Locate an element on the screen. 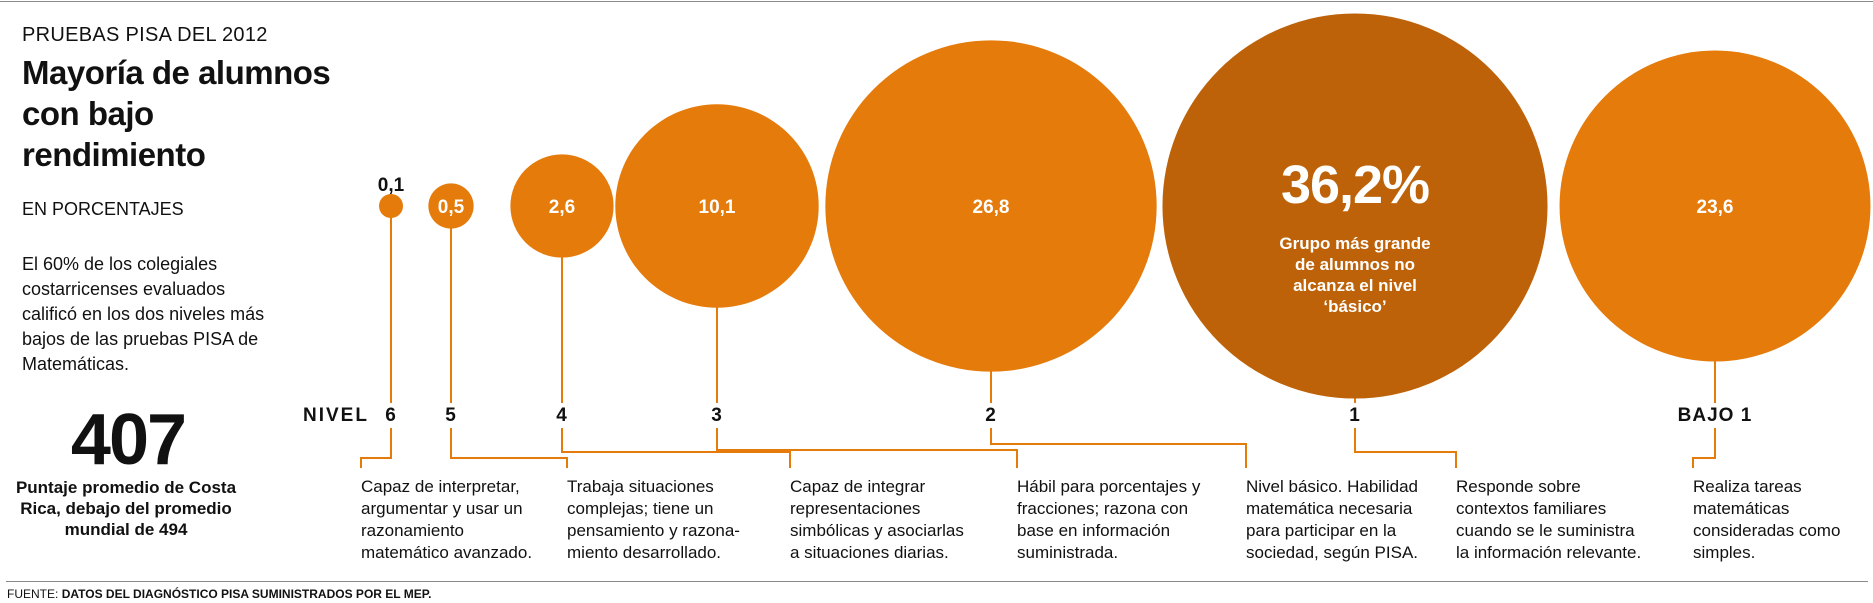  value-label: 23,6 is located at coordinates (1715, 207).